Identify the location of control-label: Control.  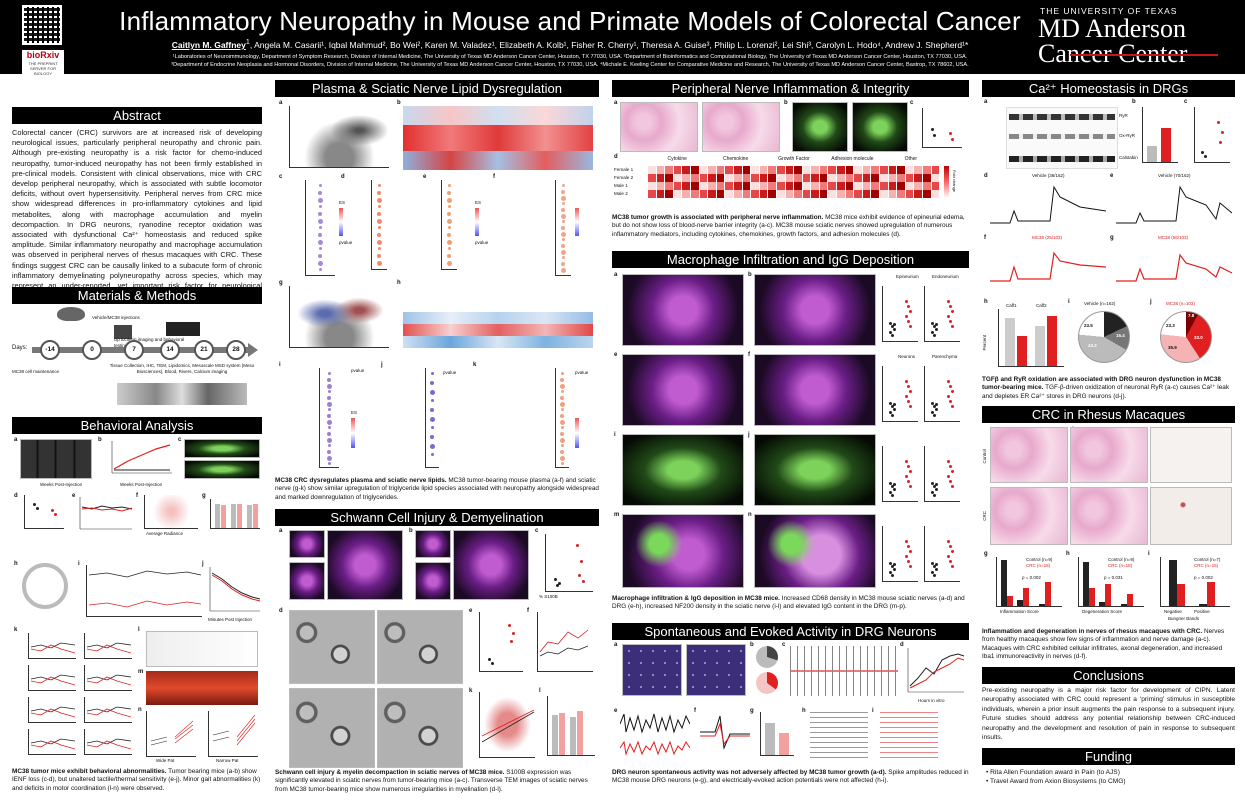
(984, 456).